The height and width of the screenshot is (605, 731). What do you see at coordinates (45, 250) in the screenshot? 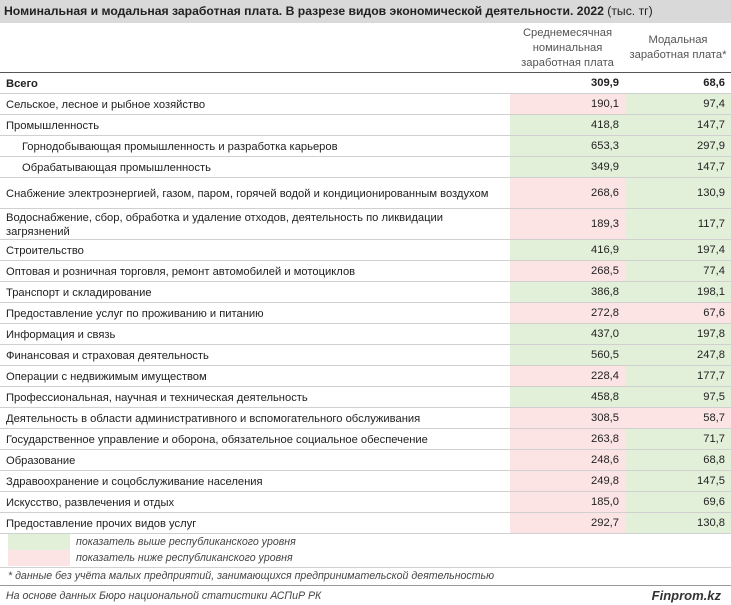
I see `row-label: Строительство` at bounding box center [45, 250].